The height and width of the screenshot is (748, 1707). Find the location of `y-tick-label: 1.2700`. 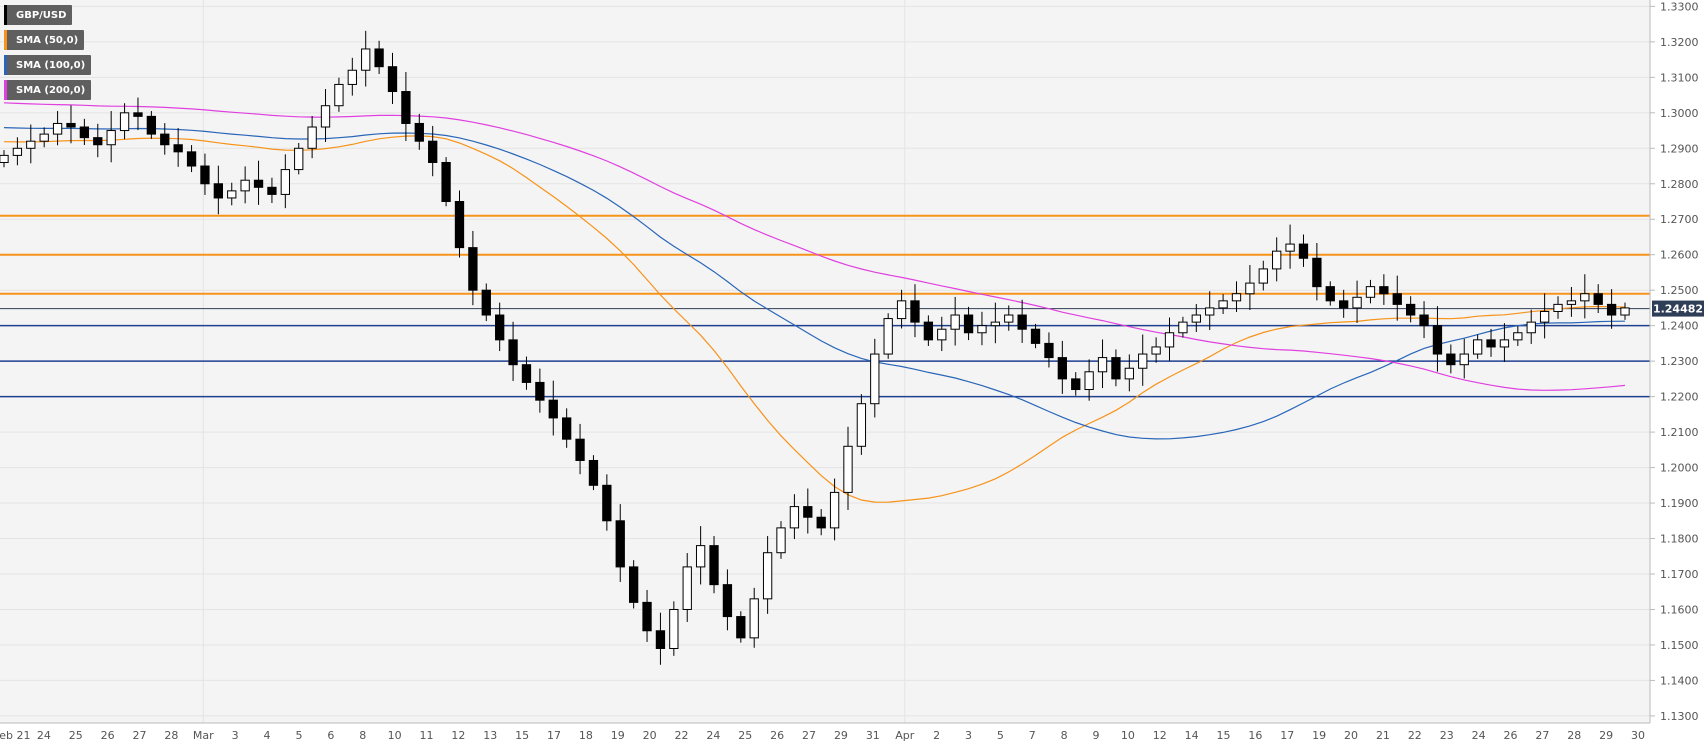

y-tick-label: 1.2700 is located at coordinates (1679, 219).